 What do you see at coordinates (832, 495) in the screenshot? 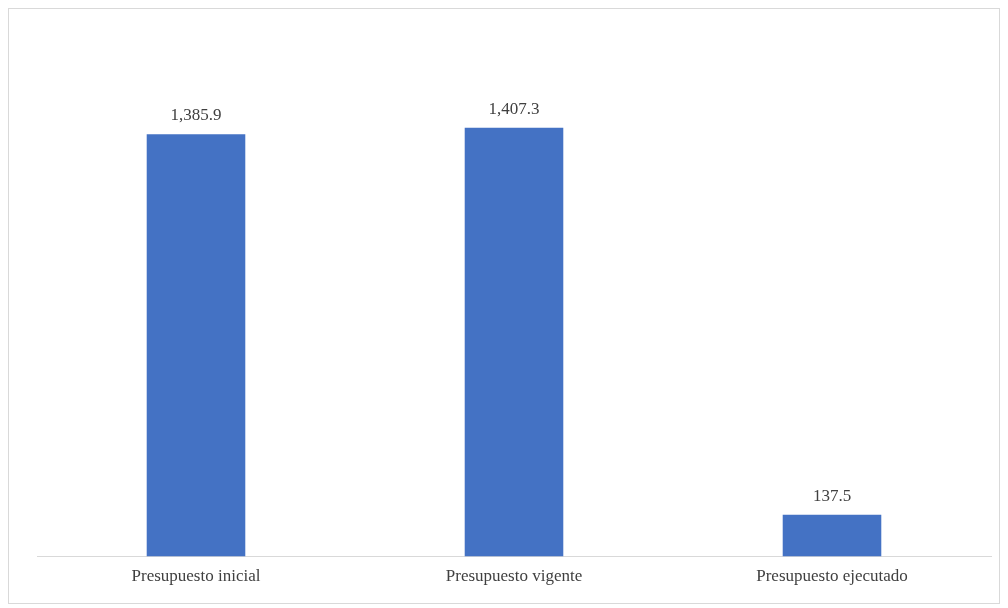
I see `data-label: 137.5` at bounding box center [832, 495].